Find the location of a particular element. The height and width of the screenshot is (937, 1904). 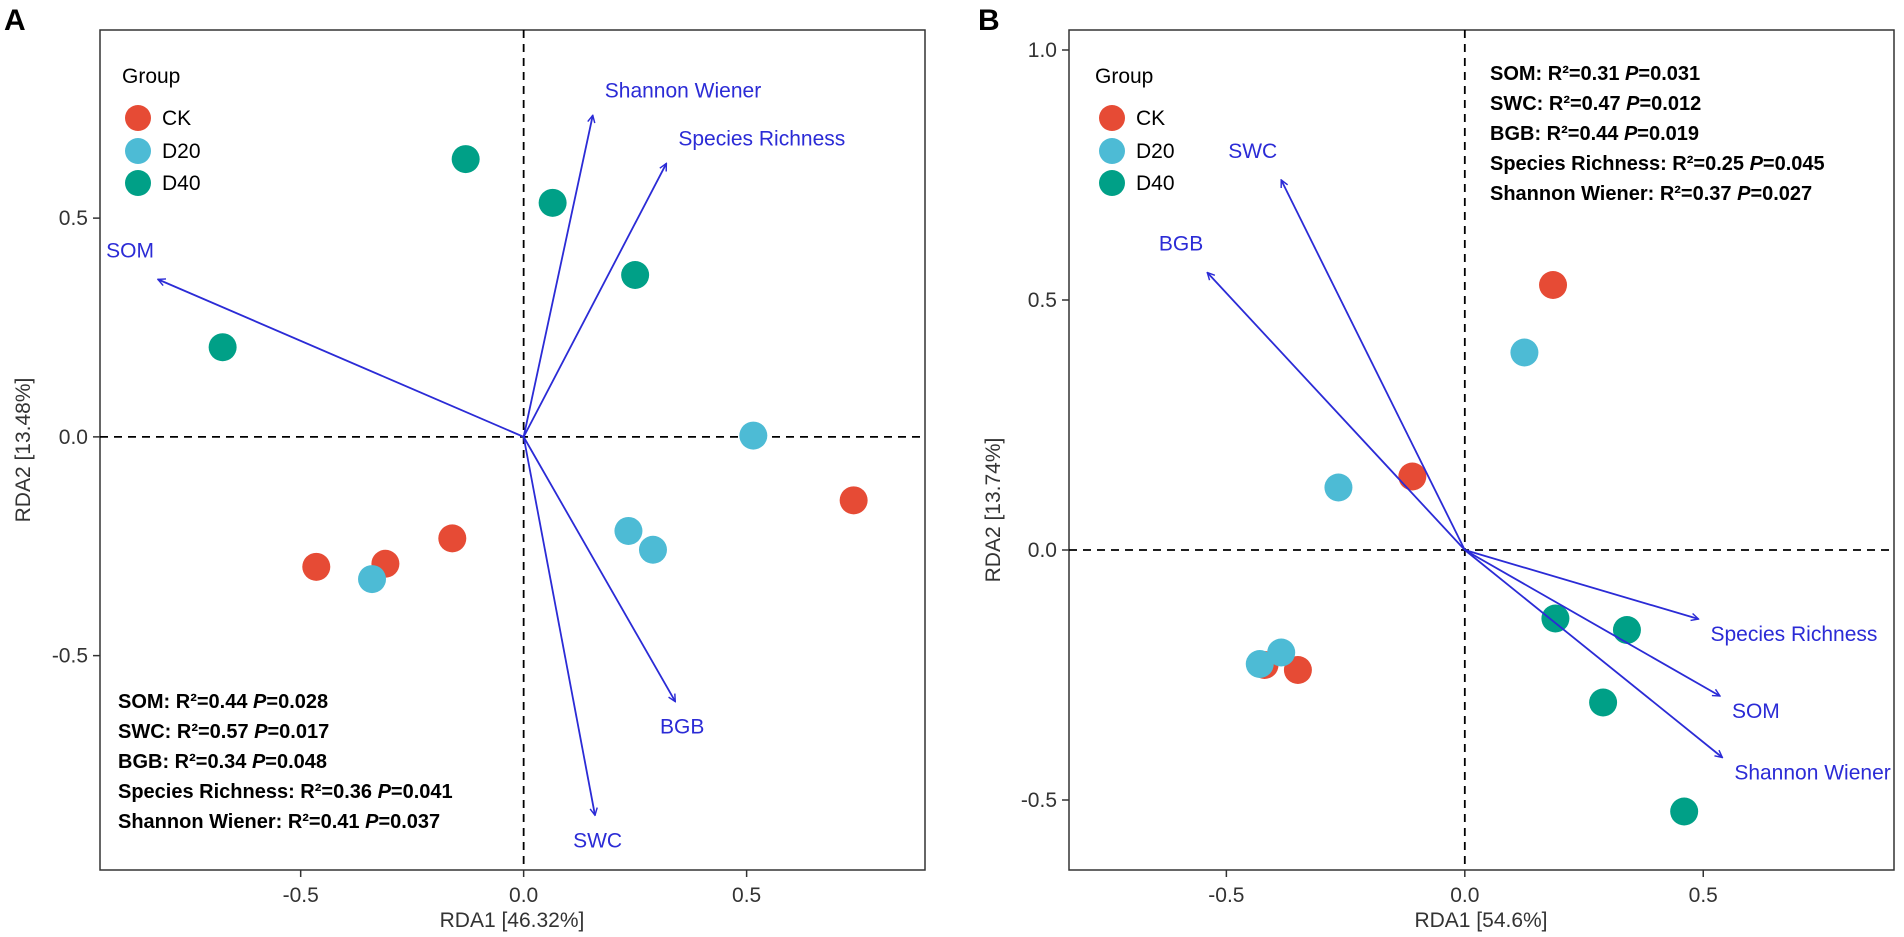

panel-b-legend-d20: D20 is located at coordinates (1137, 151).